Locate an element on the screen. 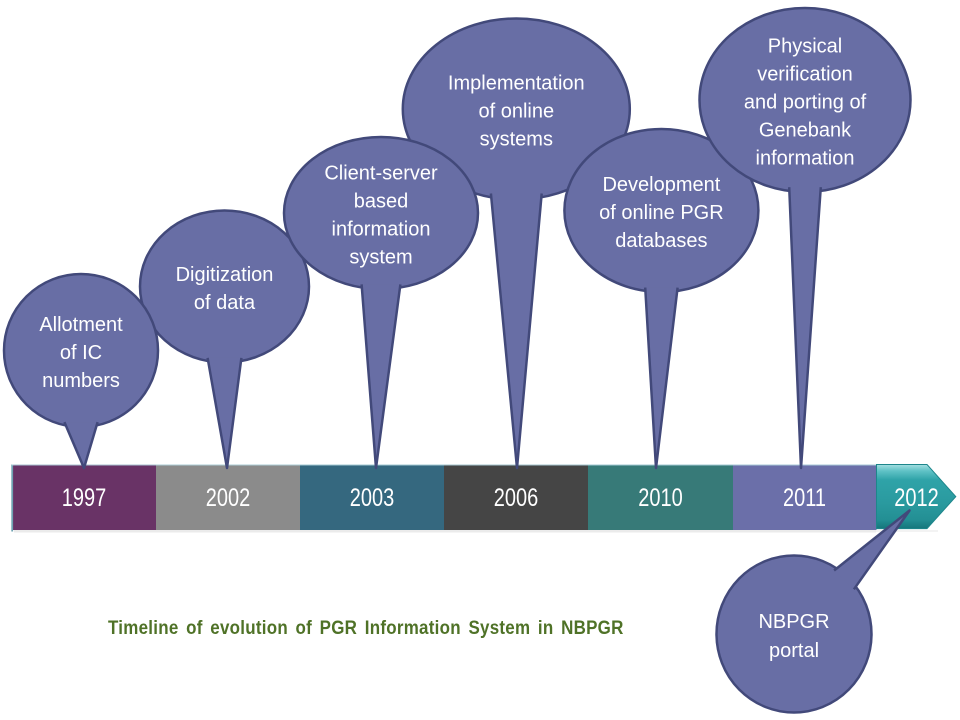 This screenshot has width=960, height=720. svg-text: 2010 is located at coordinates (660, 498).